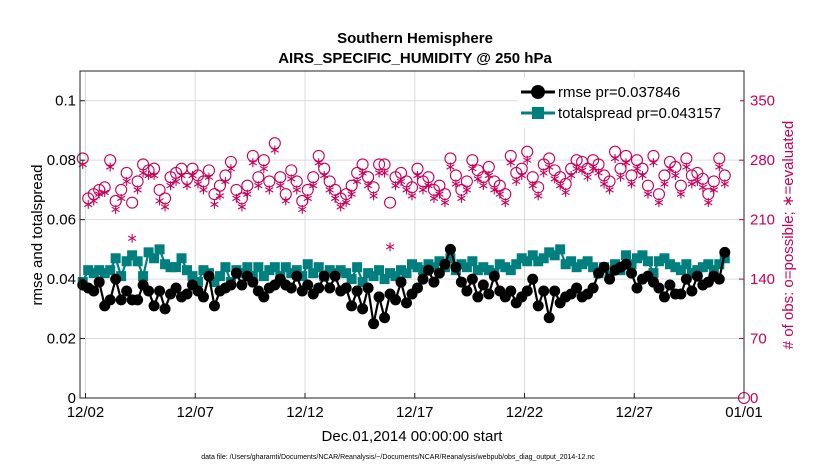 The image size is (830, 470). I want to click on left-tick-label: 0.06, so click(61, 220).